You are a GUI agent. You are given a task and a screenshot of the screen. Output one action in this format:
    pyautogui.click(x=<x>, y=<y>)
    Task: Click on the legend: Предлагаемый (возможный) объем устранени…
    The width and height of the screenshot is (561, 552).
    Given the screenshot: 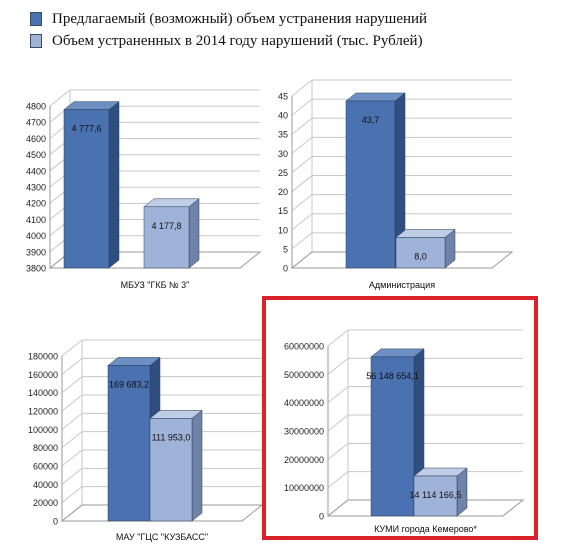 What is the action you would take?
    pyautogui.click(x=228, y=30)
    